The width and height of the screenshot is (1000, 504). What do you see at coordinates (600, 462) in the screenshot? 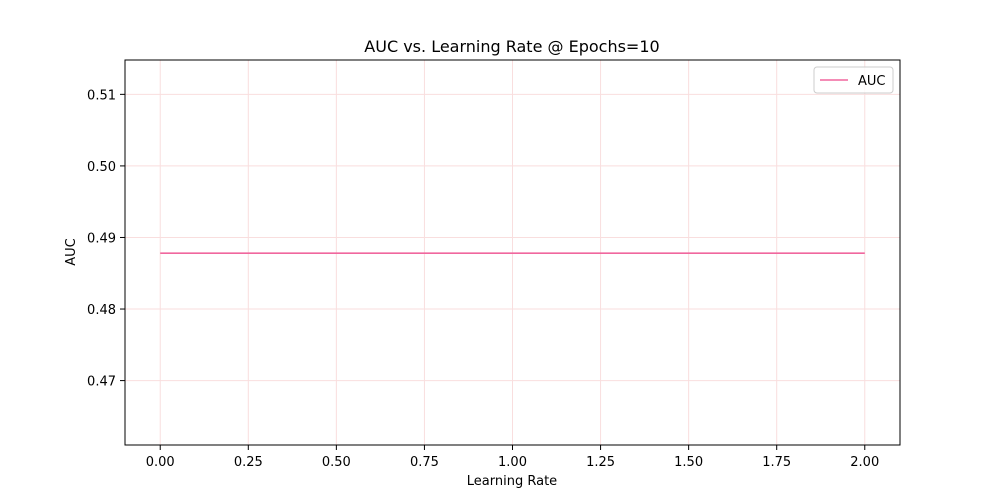
I see `x-tick-label: 1.25` at bounding box center [600, 462].